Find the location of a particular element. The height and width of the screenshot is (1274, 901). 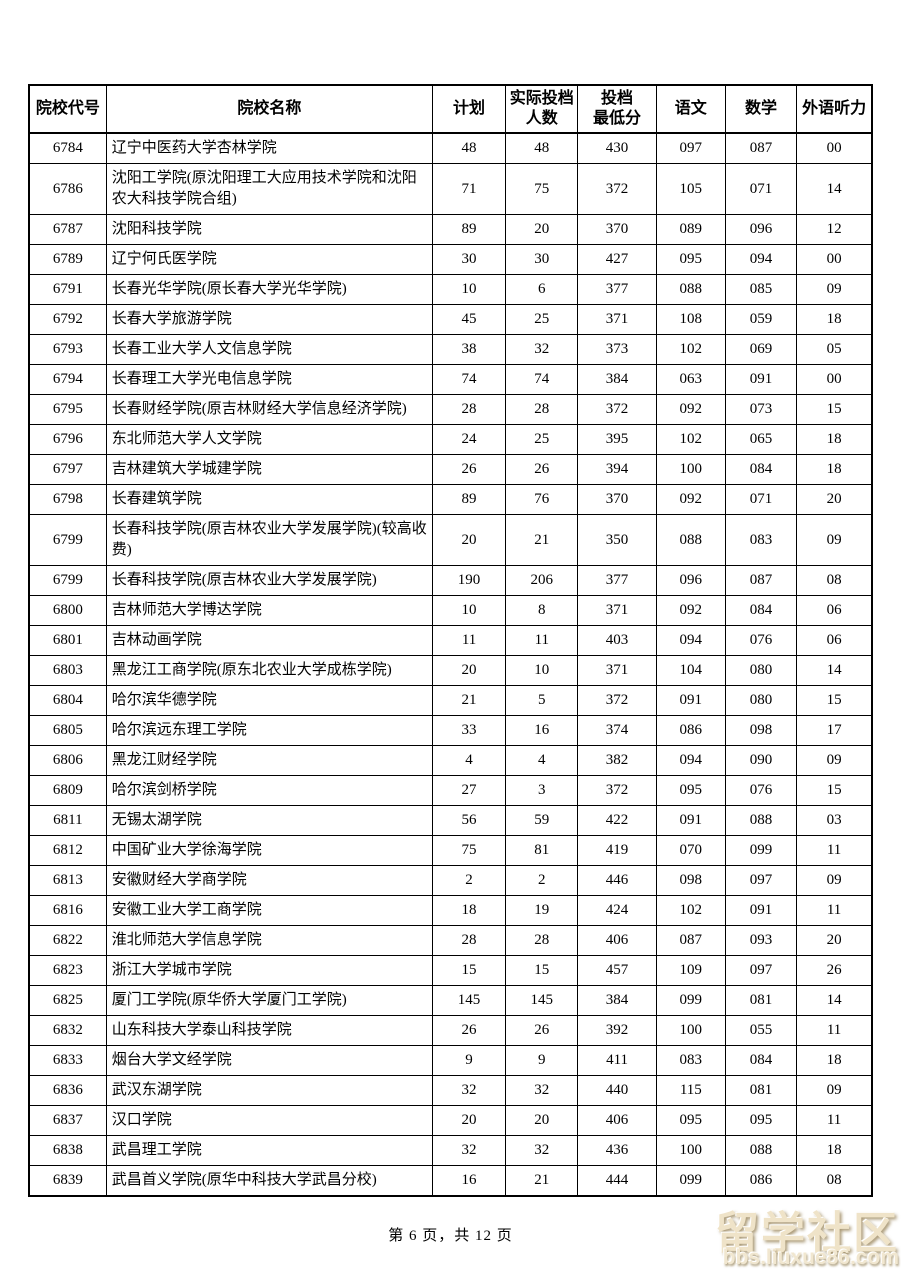

cell-plan: 32 is located at coordinates (469, 1090).